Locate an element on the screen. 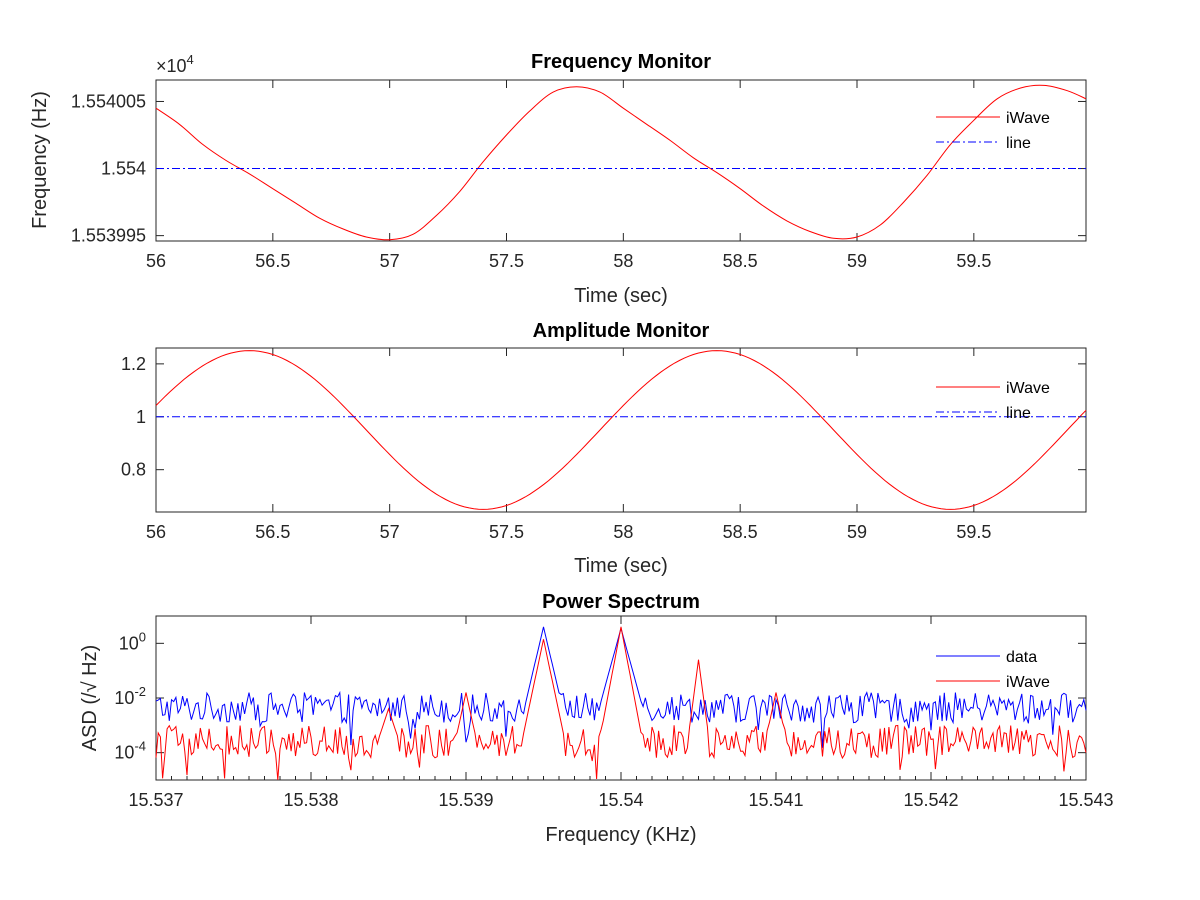 Image resolution: width=1200 pixels, height=900 pixels. y-tick-label: 0.8 is located at coordinates (133, 470).